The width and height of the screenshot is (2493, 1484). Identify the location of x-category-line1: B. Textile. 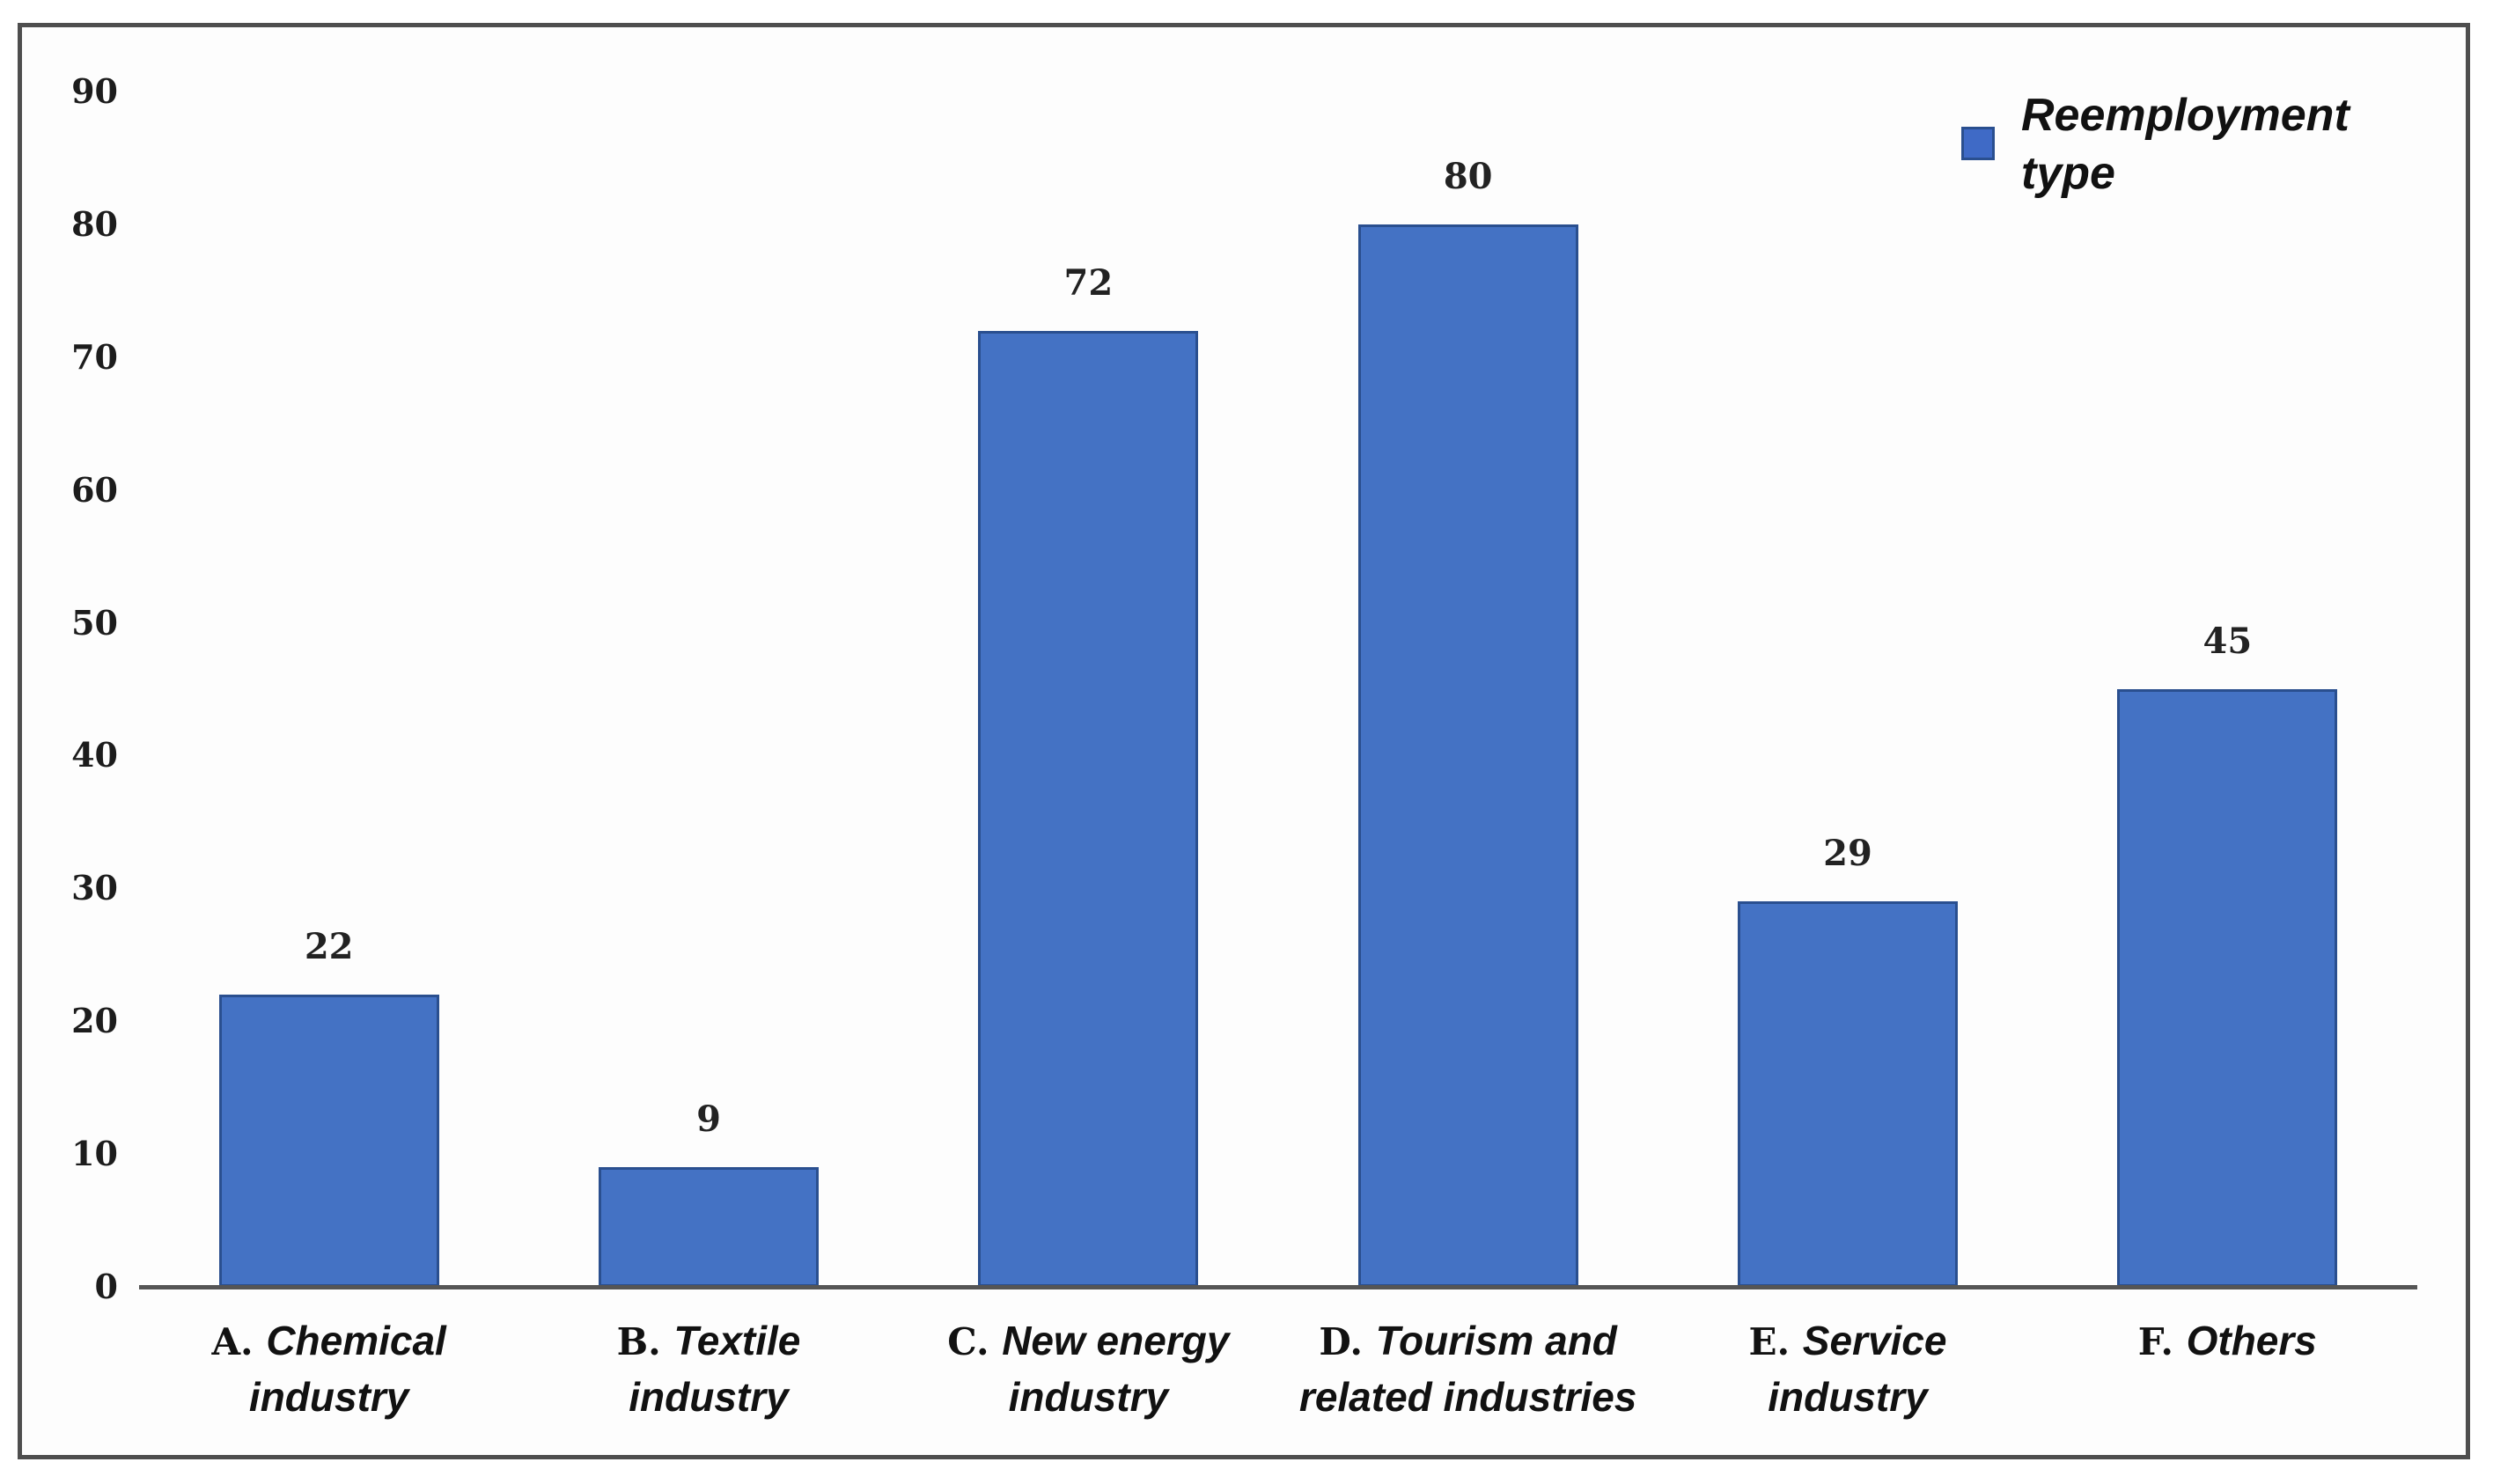
(709, 1341).